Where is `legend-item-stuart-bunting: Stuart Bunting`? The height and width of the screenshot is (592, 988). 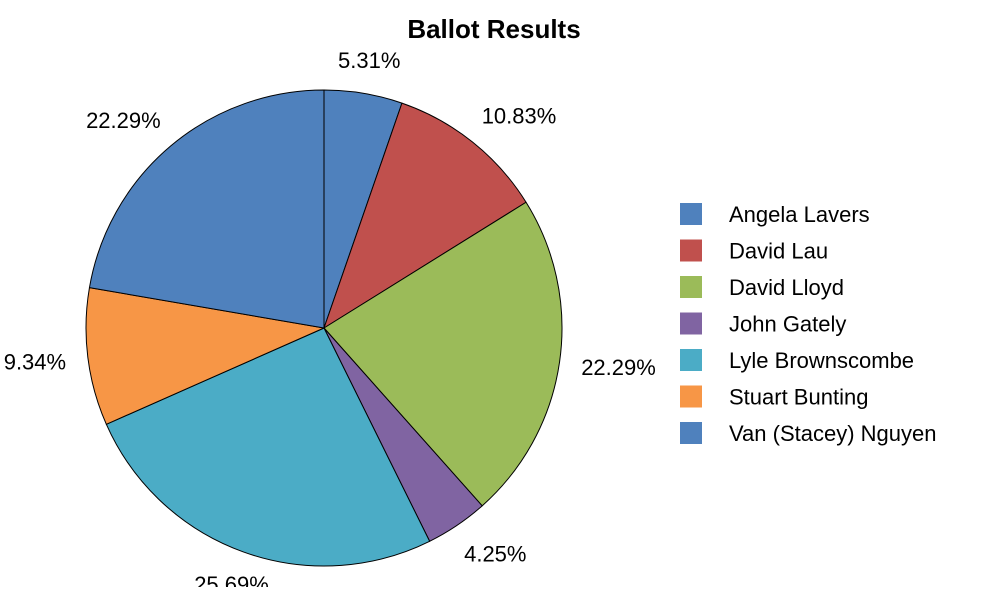
legend-item-stuart-bunting: Stuart Bunting is located at coordinates (774, 397).